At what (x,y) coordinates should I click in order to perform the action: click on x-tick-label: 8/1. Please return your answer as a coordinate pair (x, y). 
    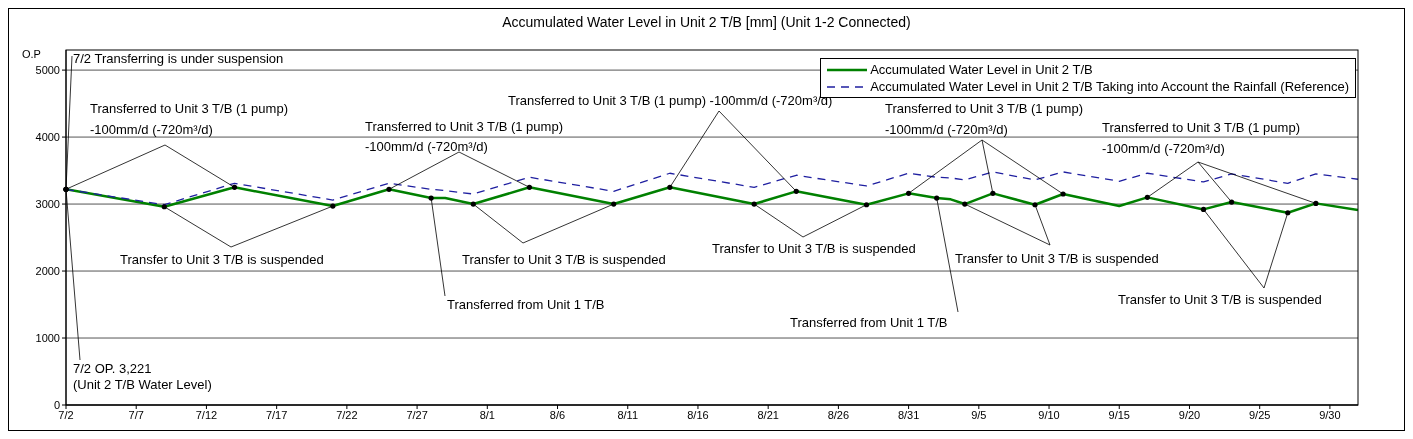
    Looking at the image, I should click on (487, 414).